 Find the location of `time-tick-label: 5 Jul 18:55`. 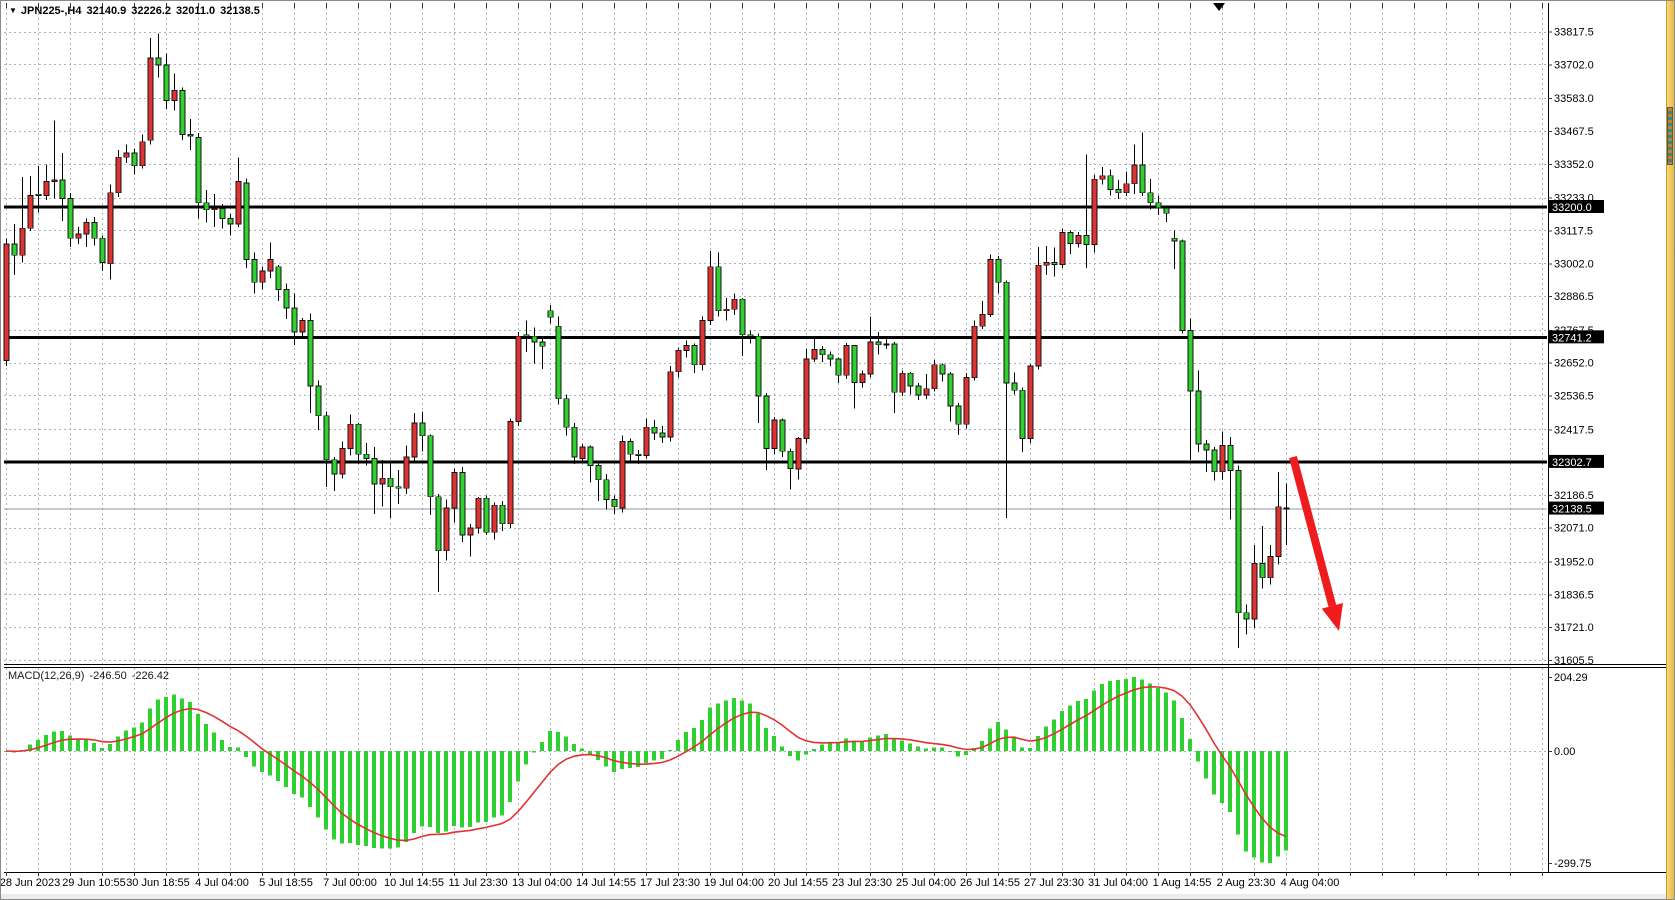

time-tick-label: 5 Jul 18:55 is located at coordinates (286, 883).